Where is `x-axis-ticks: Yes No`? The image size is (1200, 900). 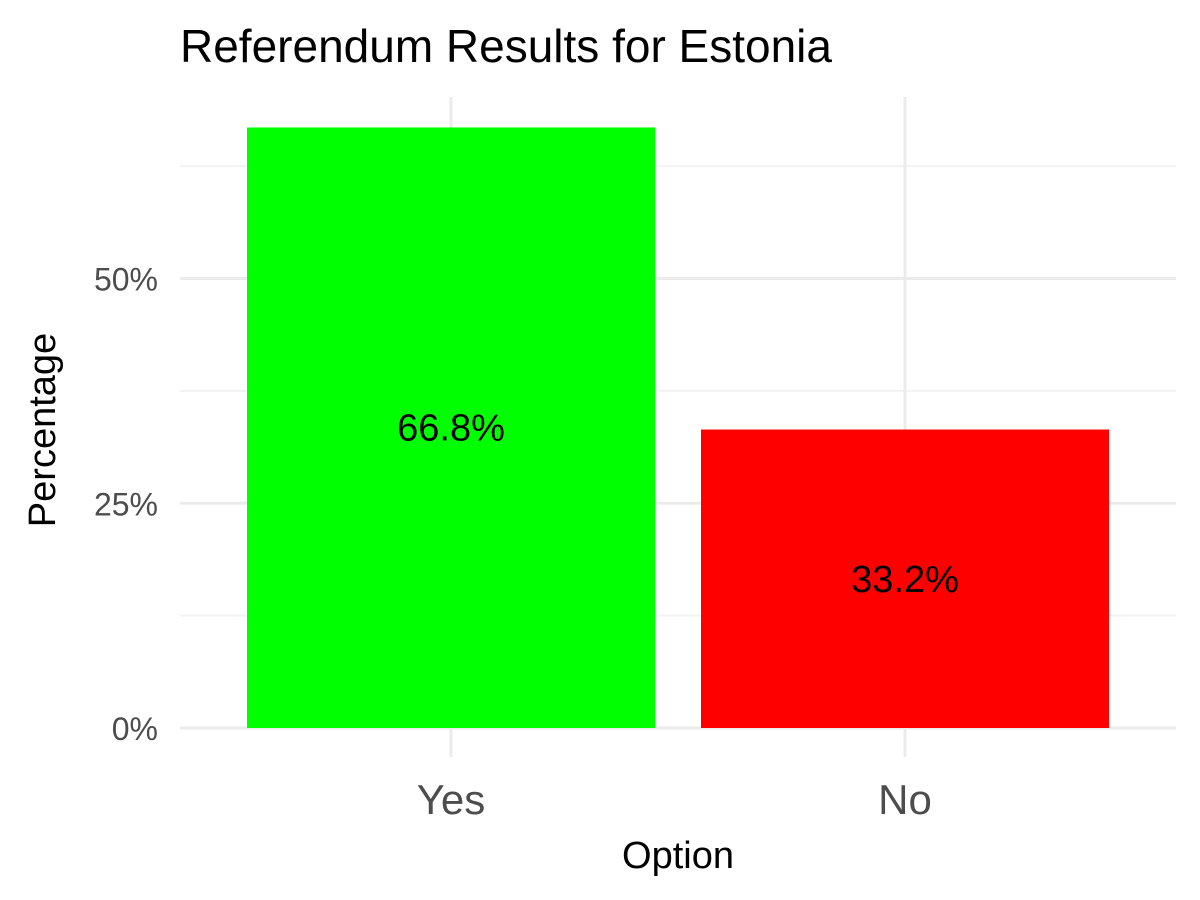 x-axis-ticks: Yes No is located at coordinates (674, 799).